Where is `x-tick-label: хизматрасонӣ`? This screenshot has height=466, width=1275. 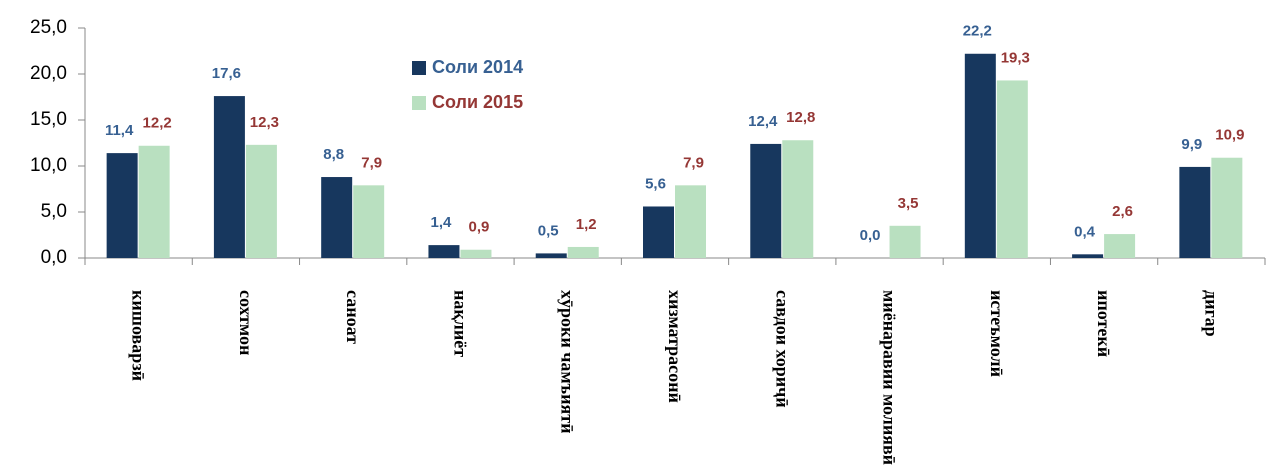 x-tick-label: хизматрасонӣ is located at coordinates (675, 346).